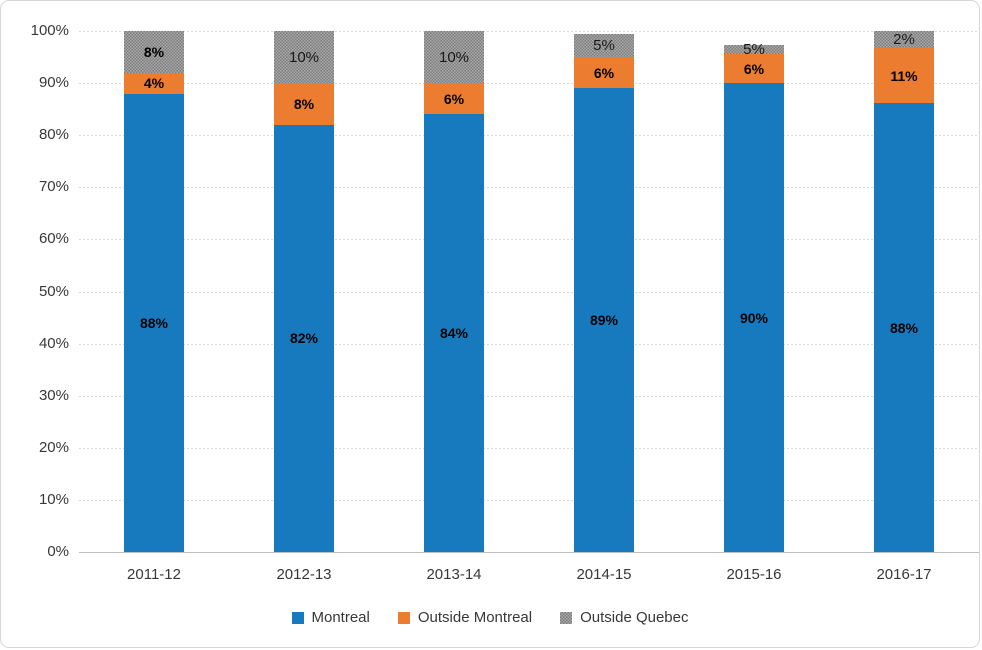 The height and width of the screenshot is (650, 982). What do you see at coordinates (53, 499) in the screenshot?
I see `y-tick-label: 10%` at bounding box center [53, 499].